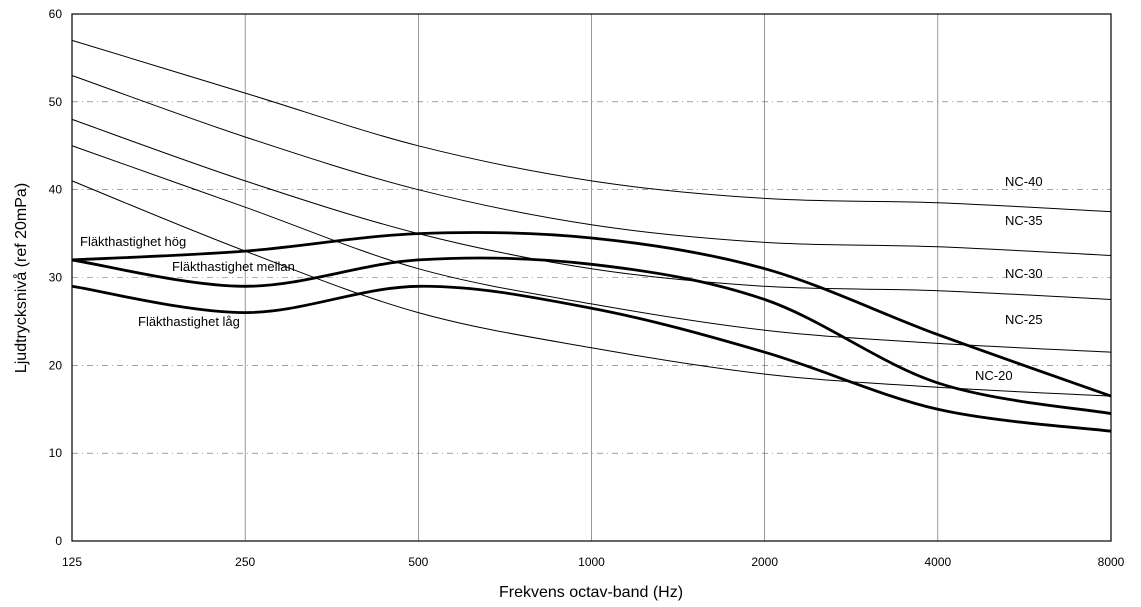  I want to click on series-label-nc-40: NC-40, so click(1024, 181).